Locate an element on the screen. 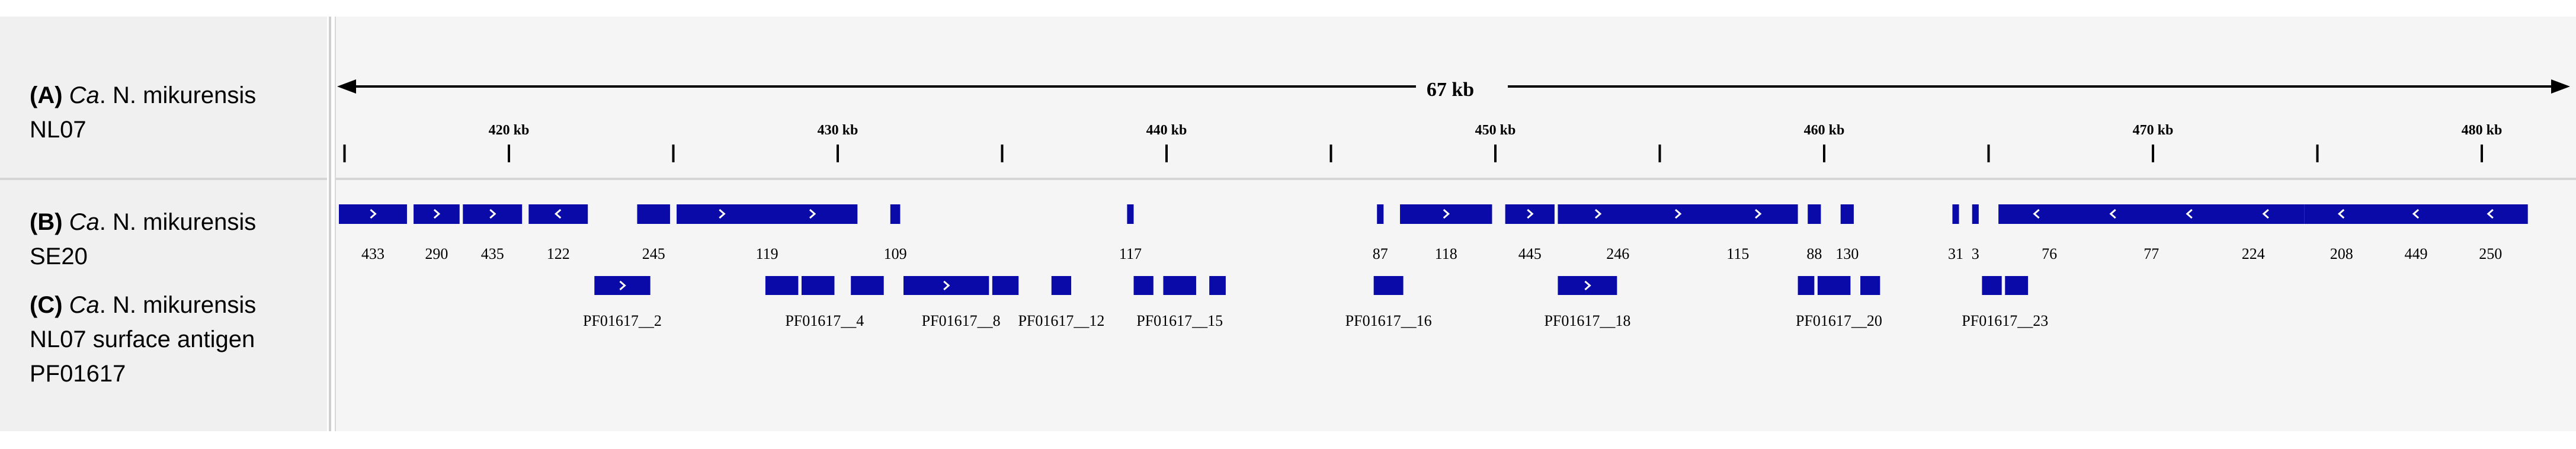 The height and width of the screenshot is (449, 2576). antigen-label: PF01617__8 is located at coordinates (962, 320).